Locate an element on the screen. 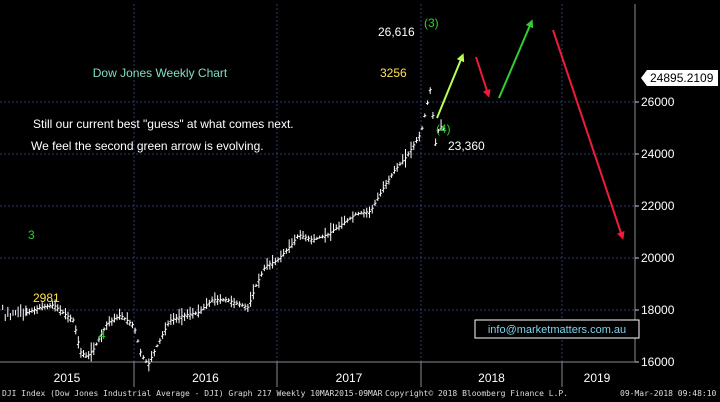 This screenshot has height=402, width=720. y-tick-label: 24000 is located at coordinates (658, 154).